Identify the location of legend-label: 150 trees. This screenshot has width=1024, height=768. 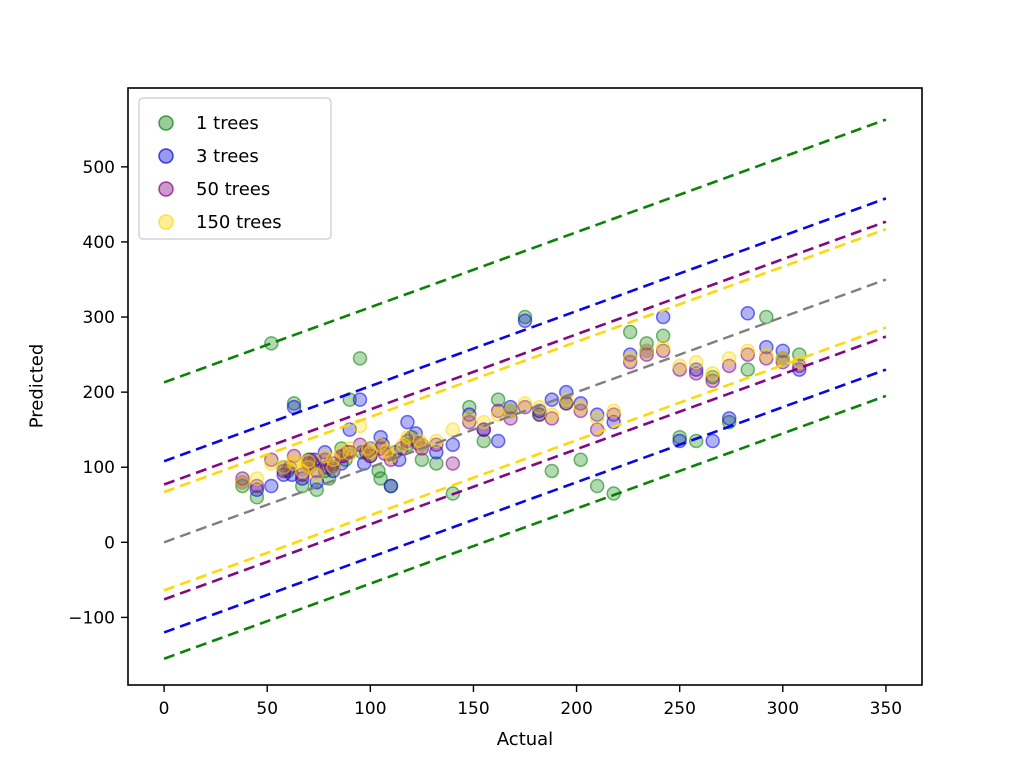
(239, 222).